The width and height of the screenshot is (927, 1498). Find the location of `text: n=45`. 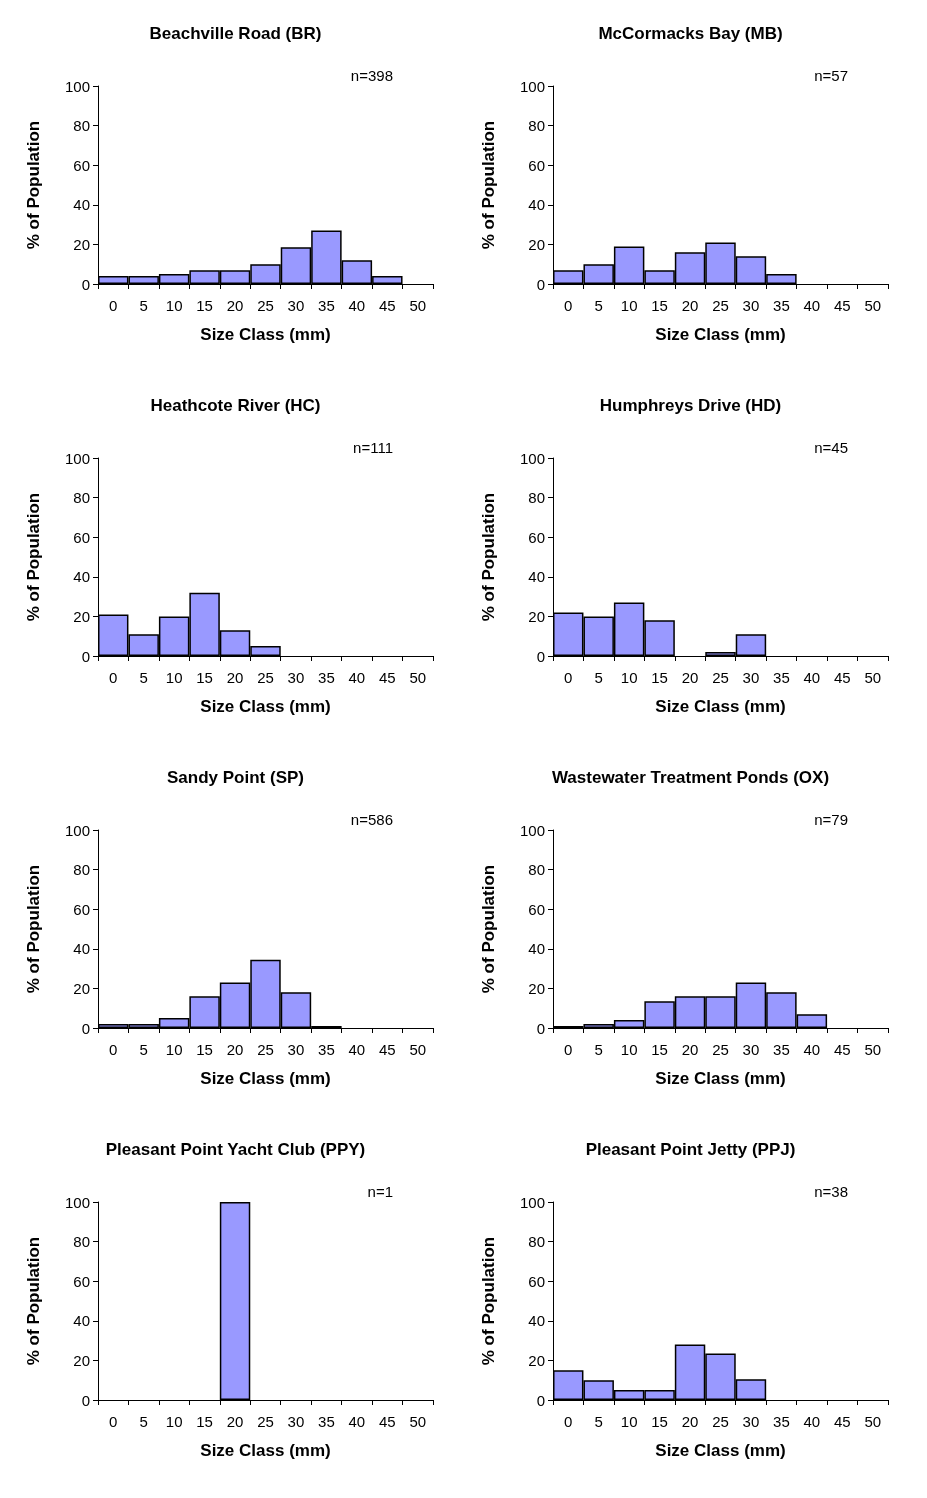

text: n=45 is located at coordinates (831, 447).